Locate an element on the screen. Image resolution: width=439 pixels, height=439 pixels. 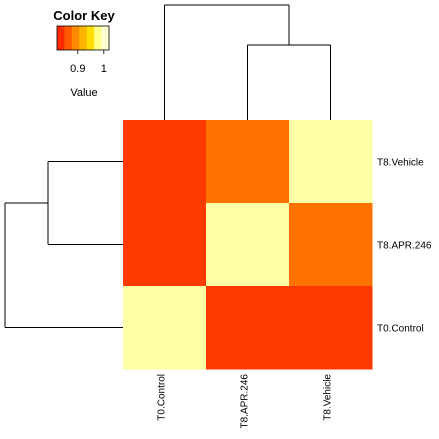
color-key-border is located at coordinates (83, 38).